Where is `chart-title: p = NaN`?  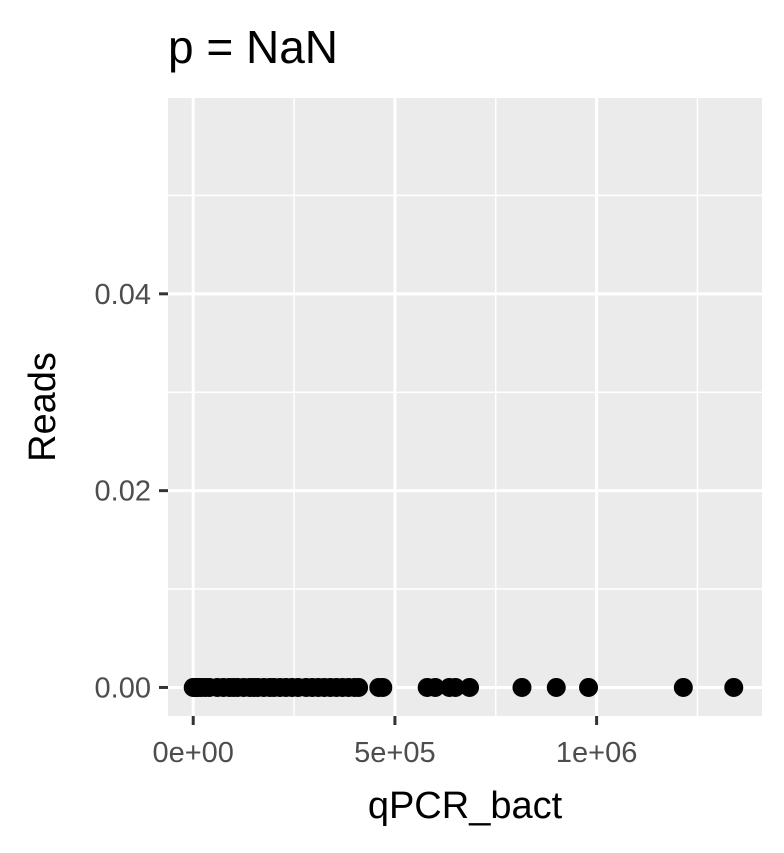
chart-title: p = NaN is located at coordinates (253, 47).